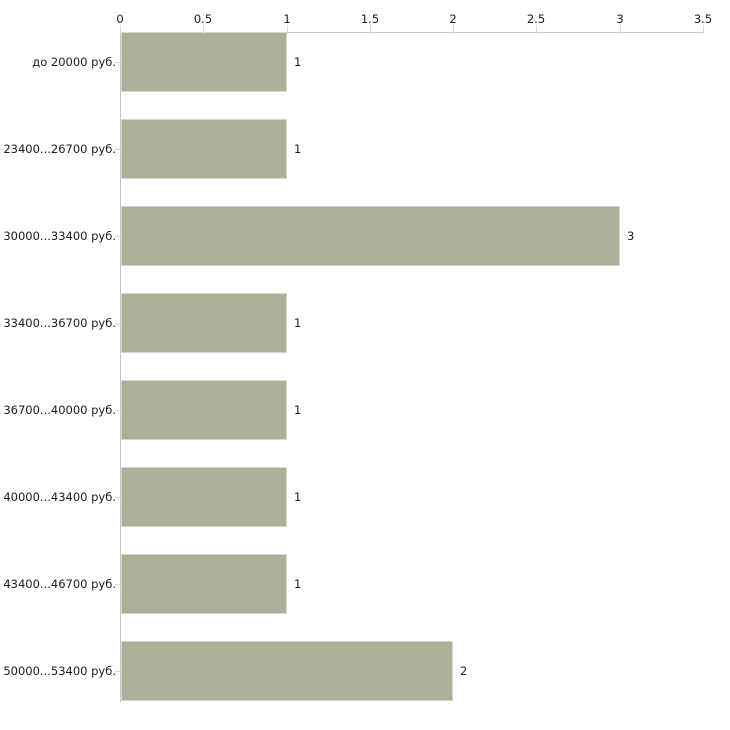 This screenshot has height=730, width=730. I want to click on x-axis-tick-label: 1, so click(287, 19).